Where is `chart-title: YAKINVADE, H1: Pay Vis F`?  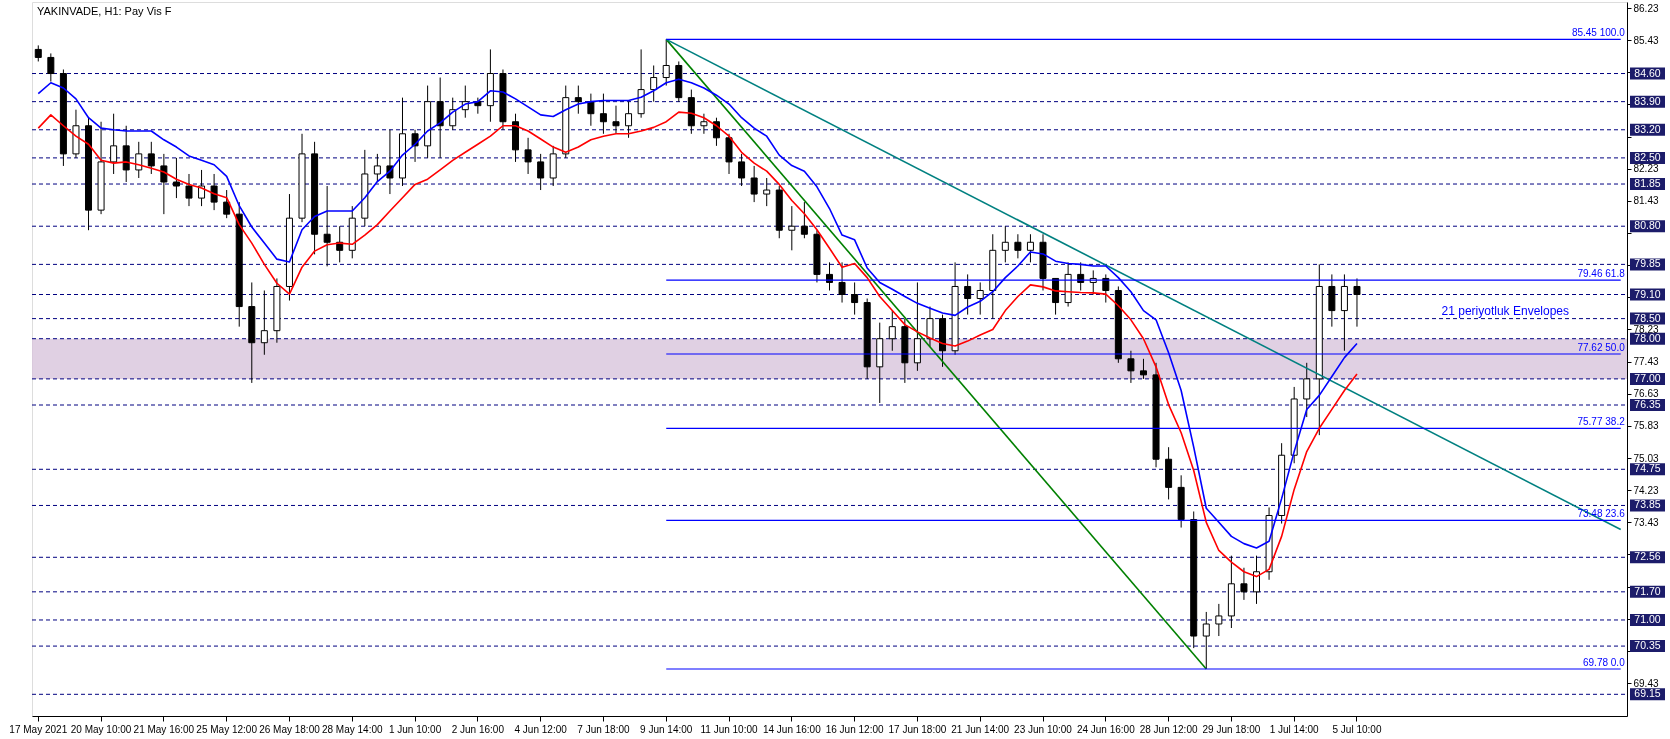
chart-title: YAKINVADE, H1: Pay Vis F is located at coordinates (104, 11).